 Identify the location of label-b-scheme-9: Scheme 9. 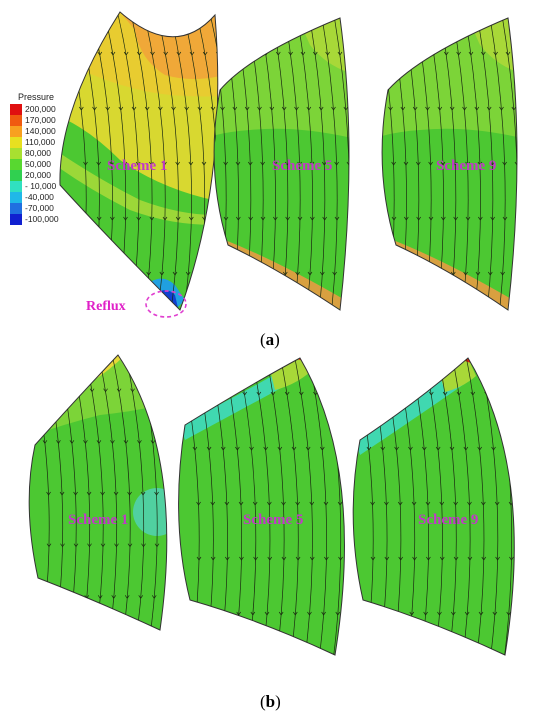
(448, 520).